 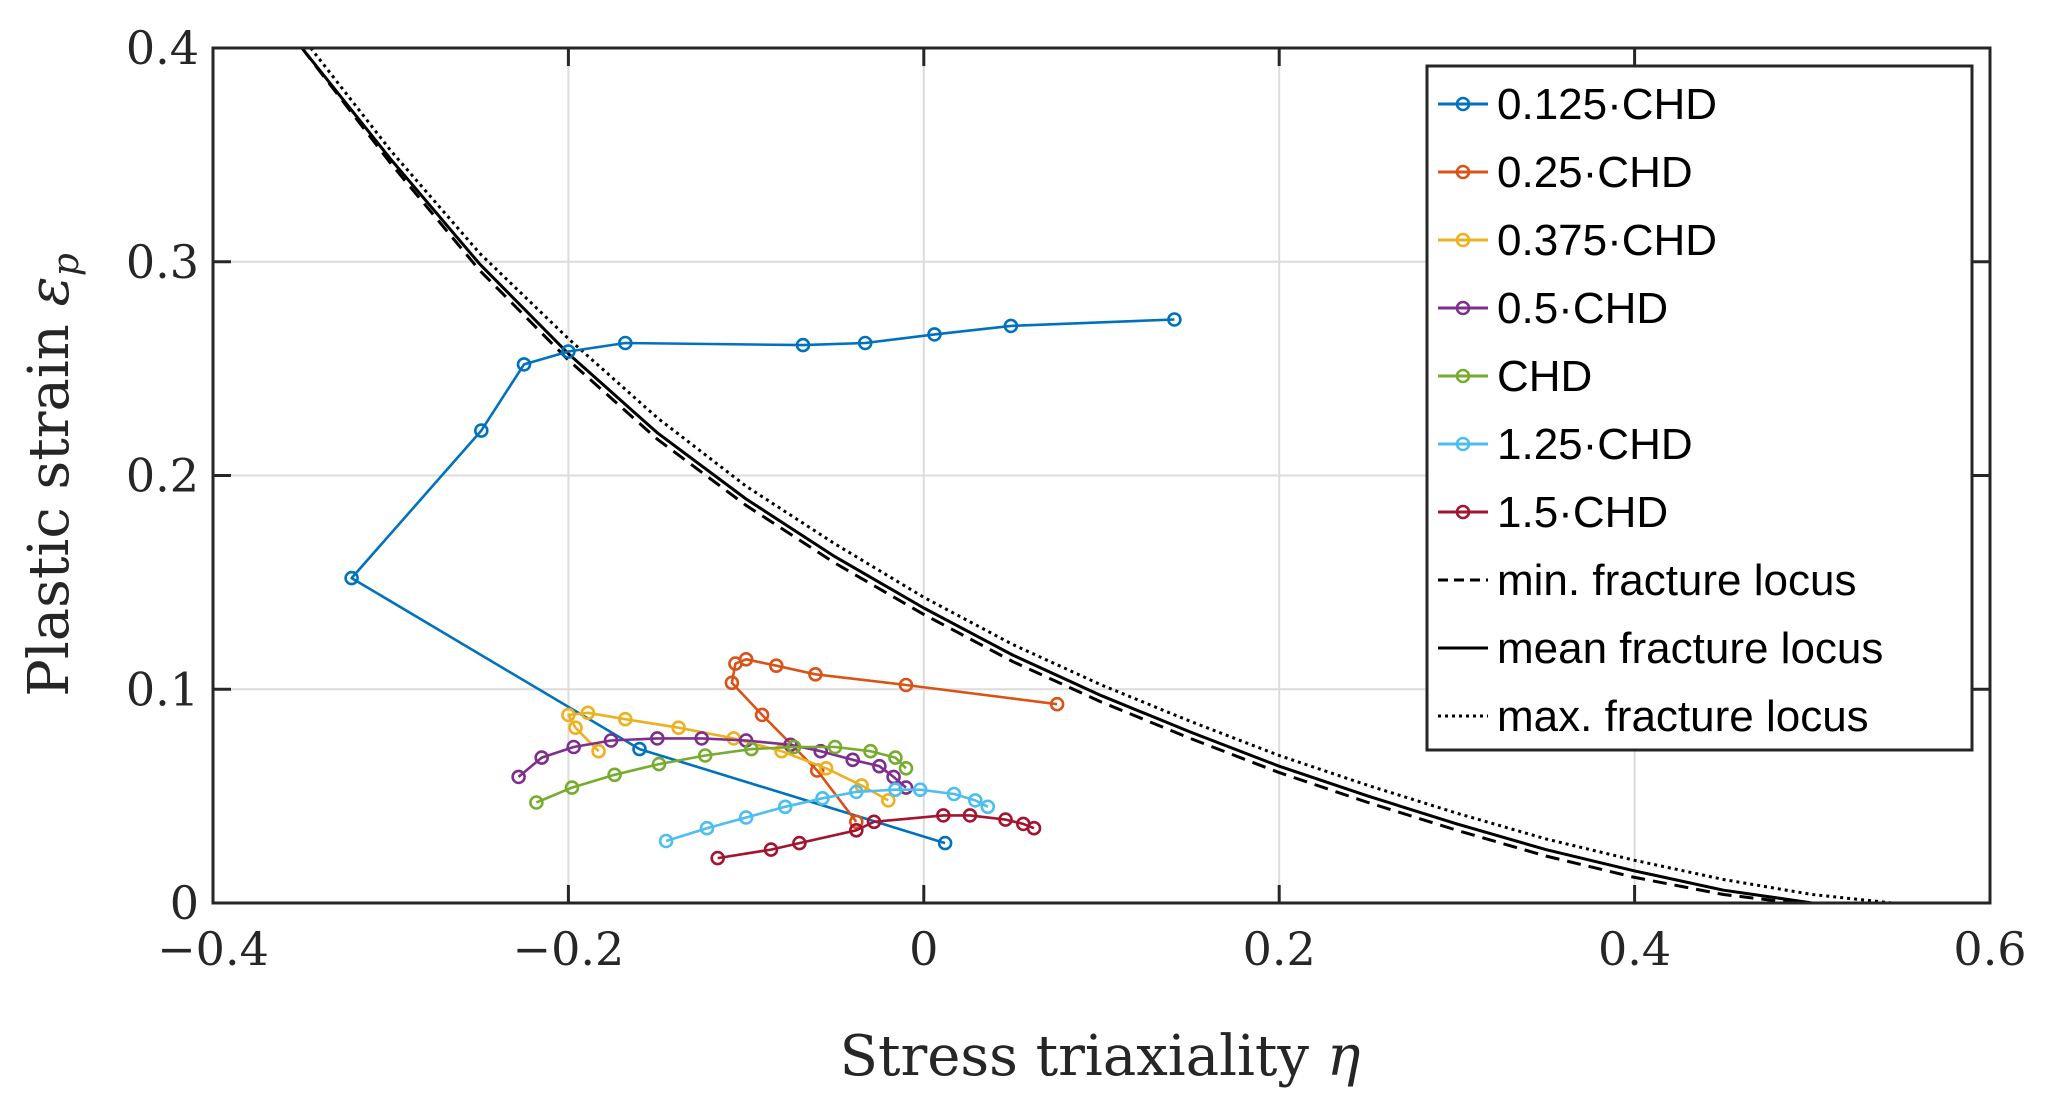 I want to click on x-tick-label: −0.4, so click(x=213, y=949).